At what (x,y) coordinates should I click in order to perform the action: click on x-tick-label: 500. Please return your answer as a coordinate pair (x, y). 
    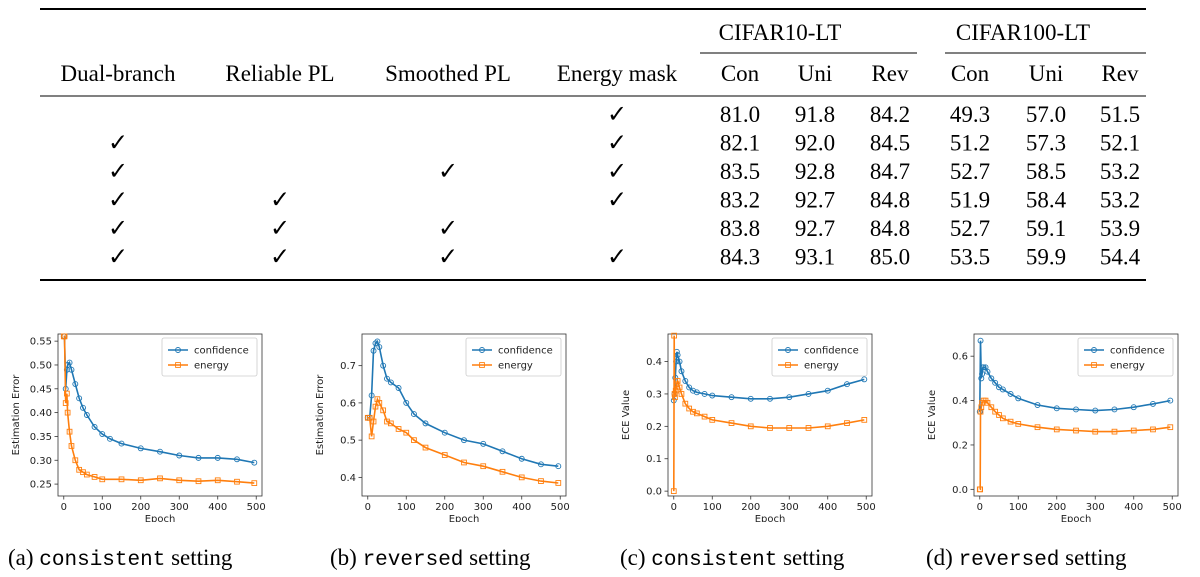
    Looking at the image, I should click on (560, 507).